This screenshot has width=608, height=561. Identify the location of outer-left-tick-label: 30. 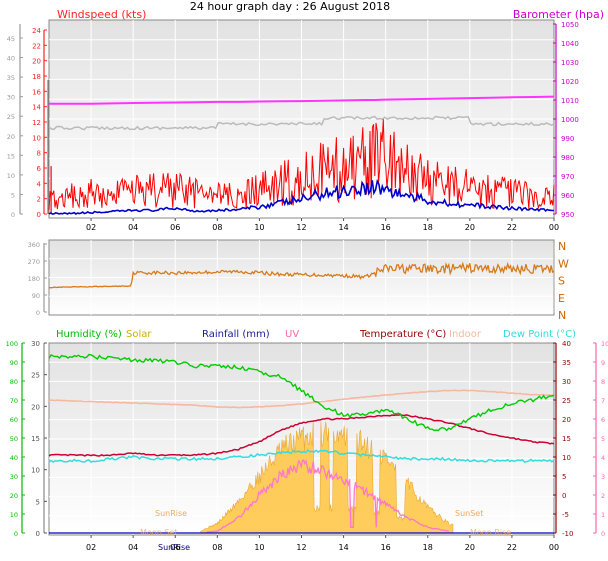
(11, 98).